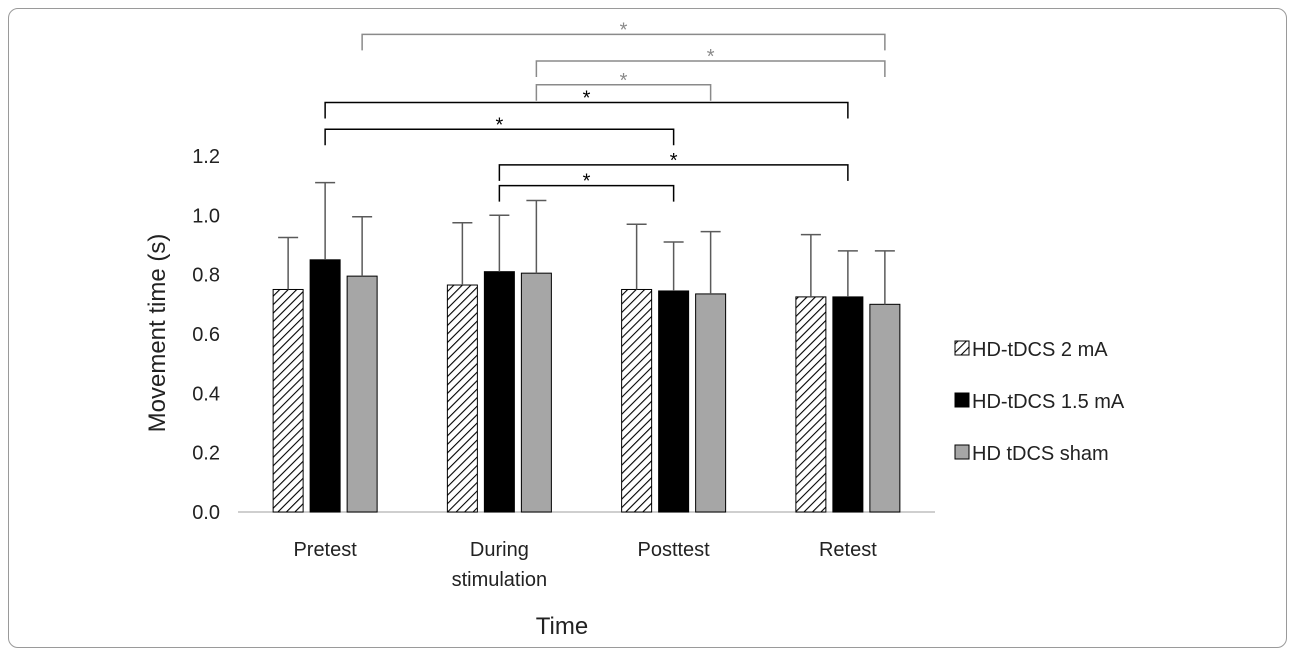  Describe the element at coordinates (206, 216) in the screenshot. I see `y-tick-label: 1.0` at that location.